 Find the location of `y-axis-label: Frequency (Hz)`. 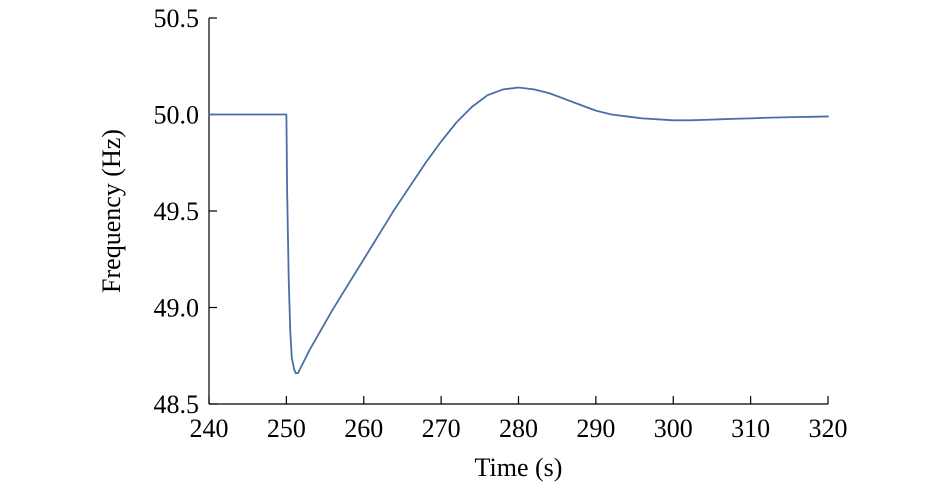

y-axis-label: Frequency (Hz) is located at coordinates (111, 211).